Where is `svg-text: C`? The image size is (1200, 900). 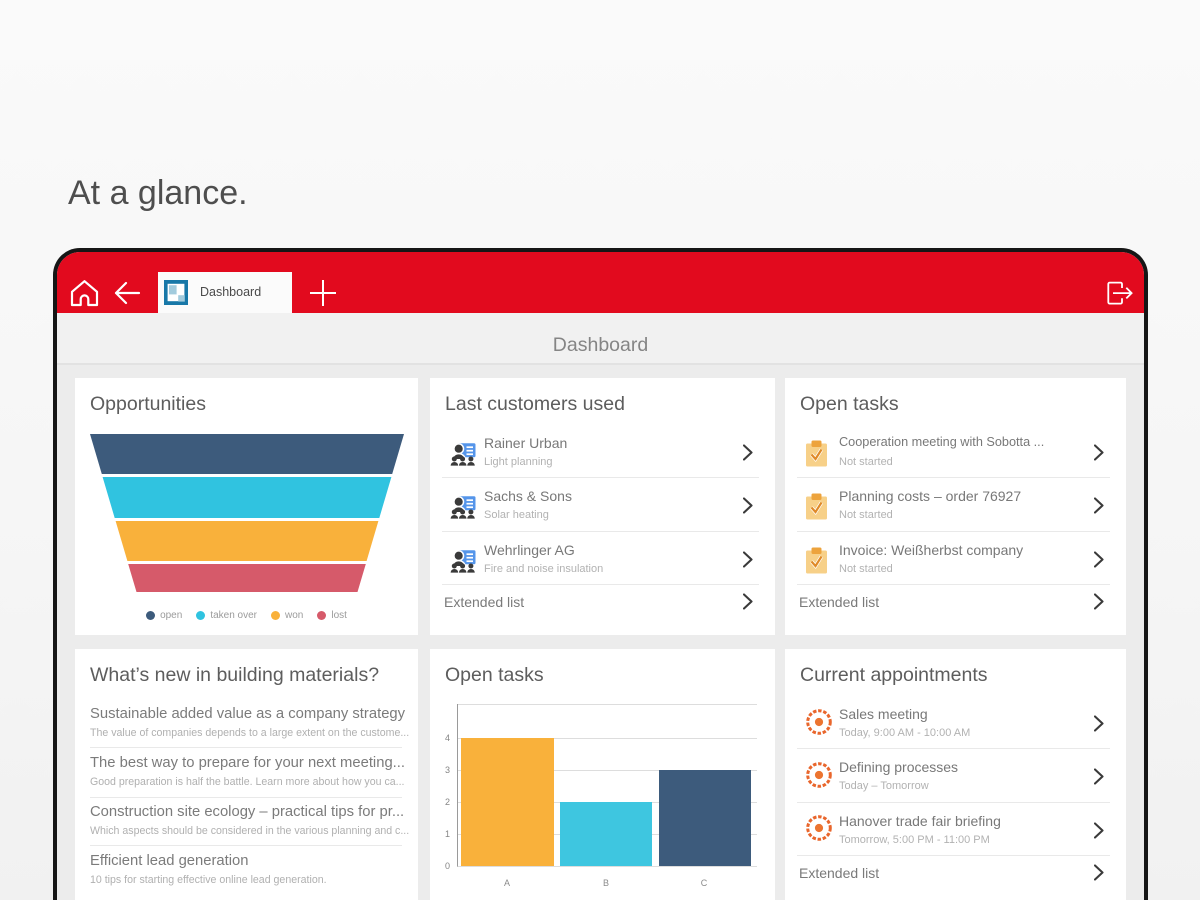 svg-text: C is located at coordinates (704, 883).